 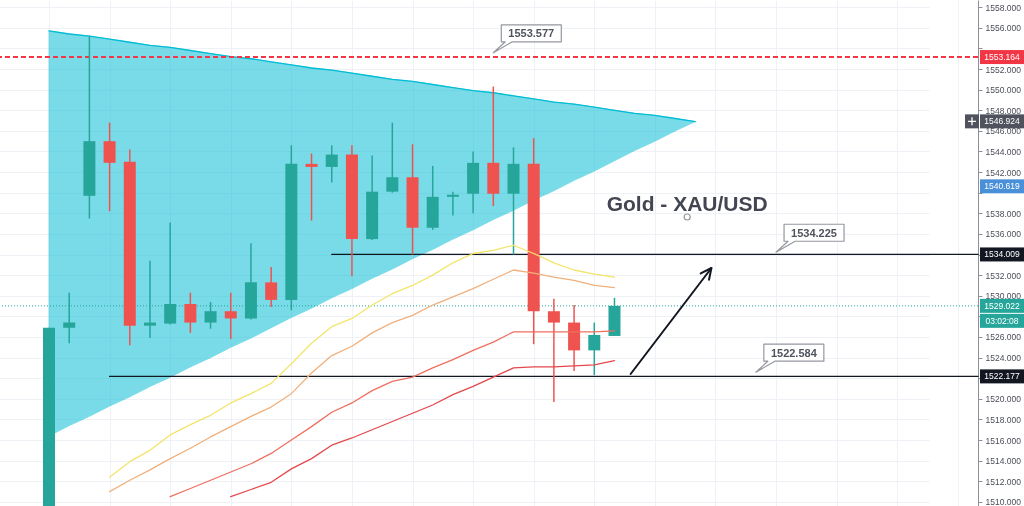 I want to click on annotation: 1522.177, so click(x=1002, y=376).